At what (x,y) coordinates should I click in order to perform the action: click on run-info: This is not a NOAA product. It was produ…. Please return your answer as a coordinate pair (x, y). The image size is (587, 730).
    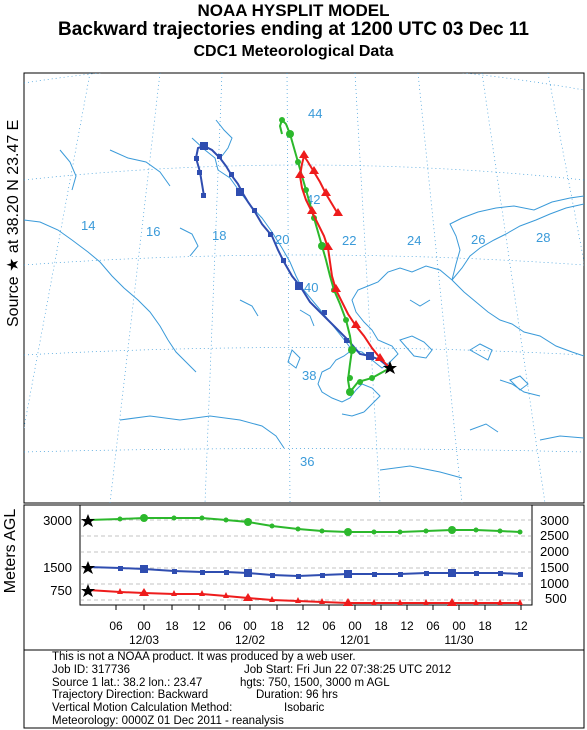
    Looking at the image, I should click on (292, 689).